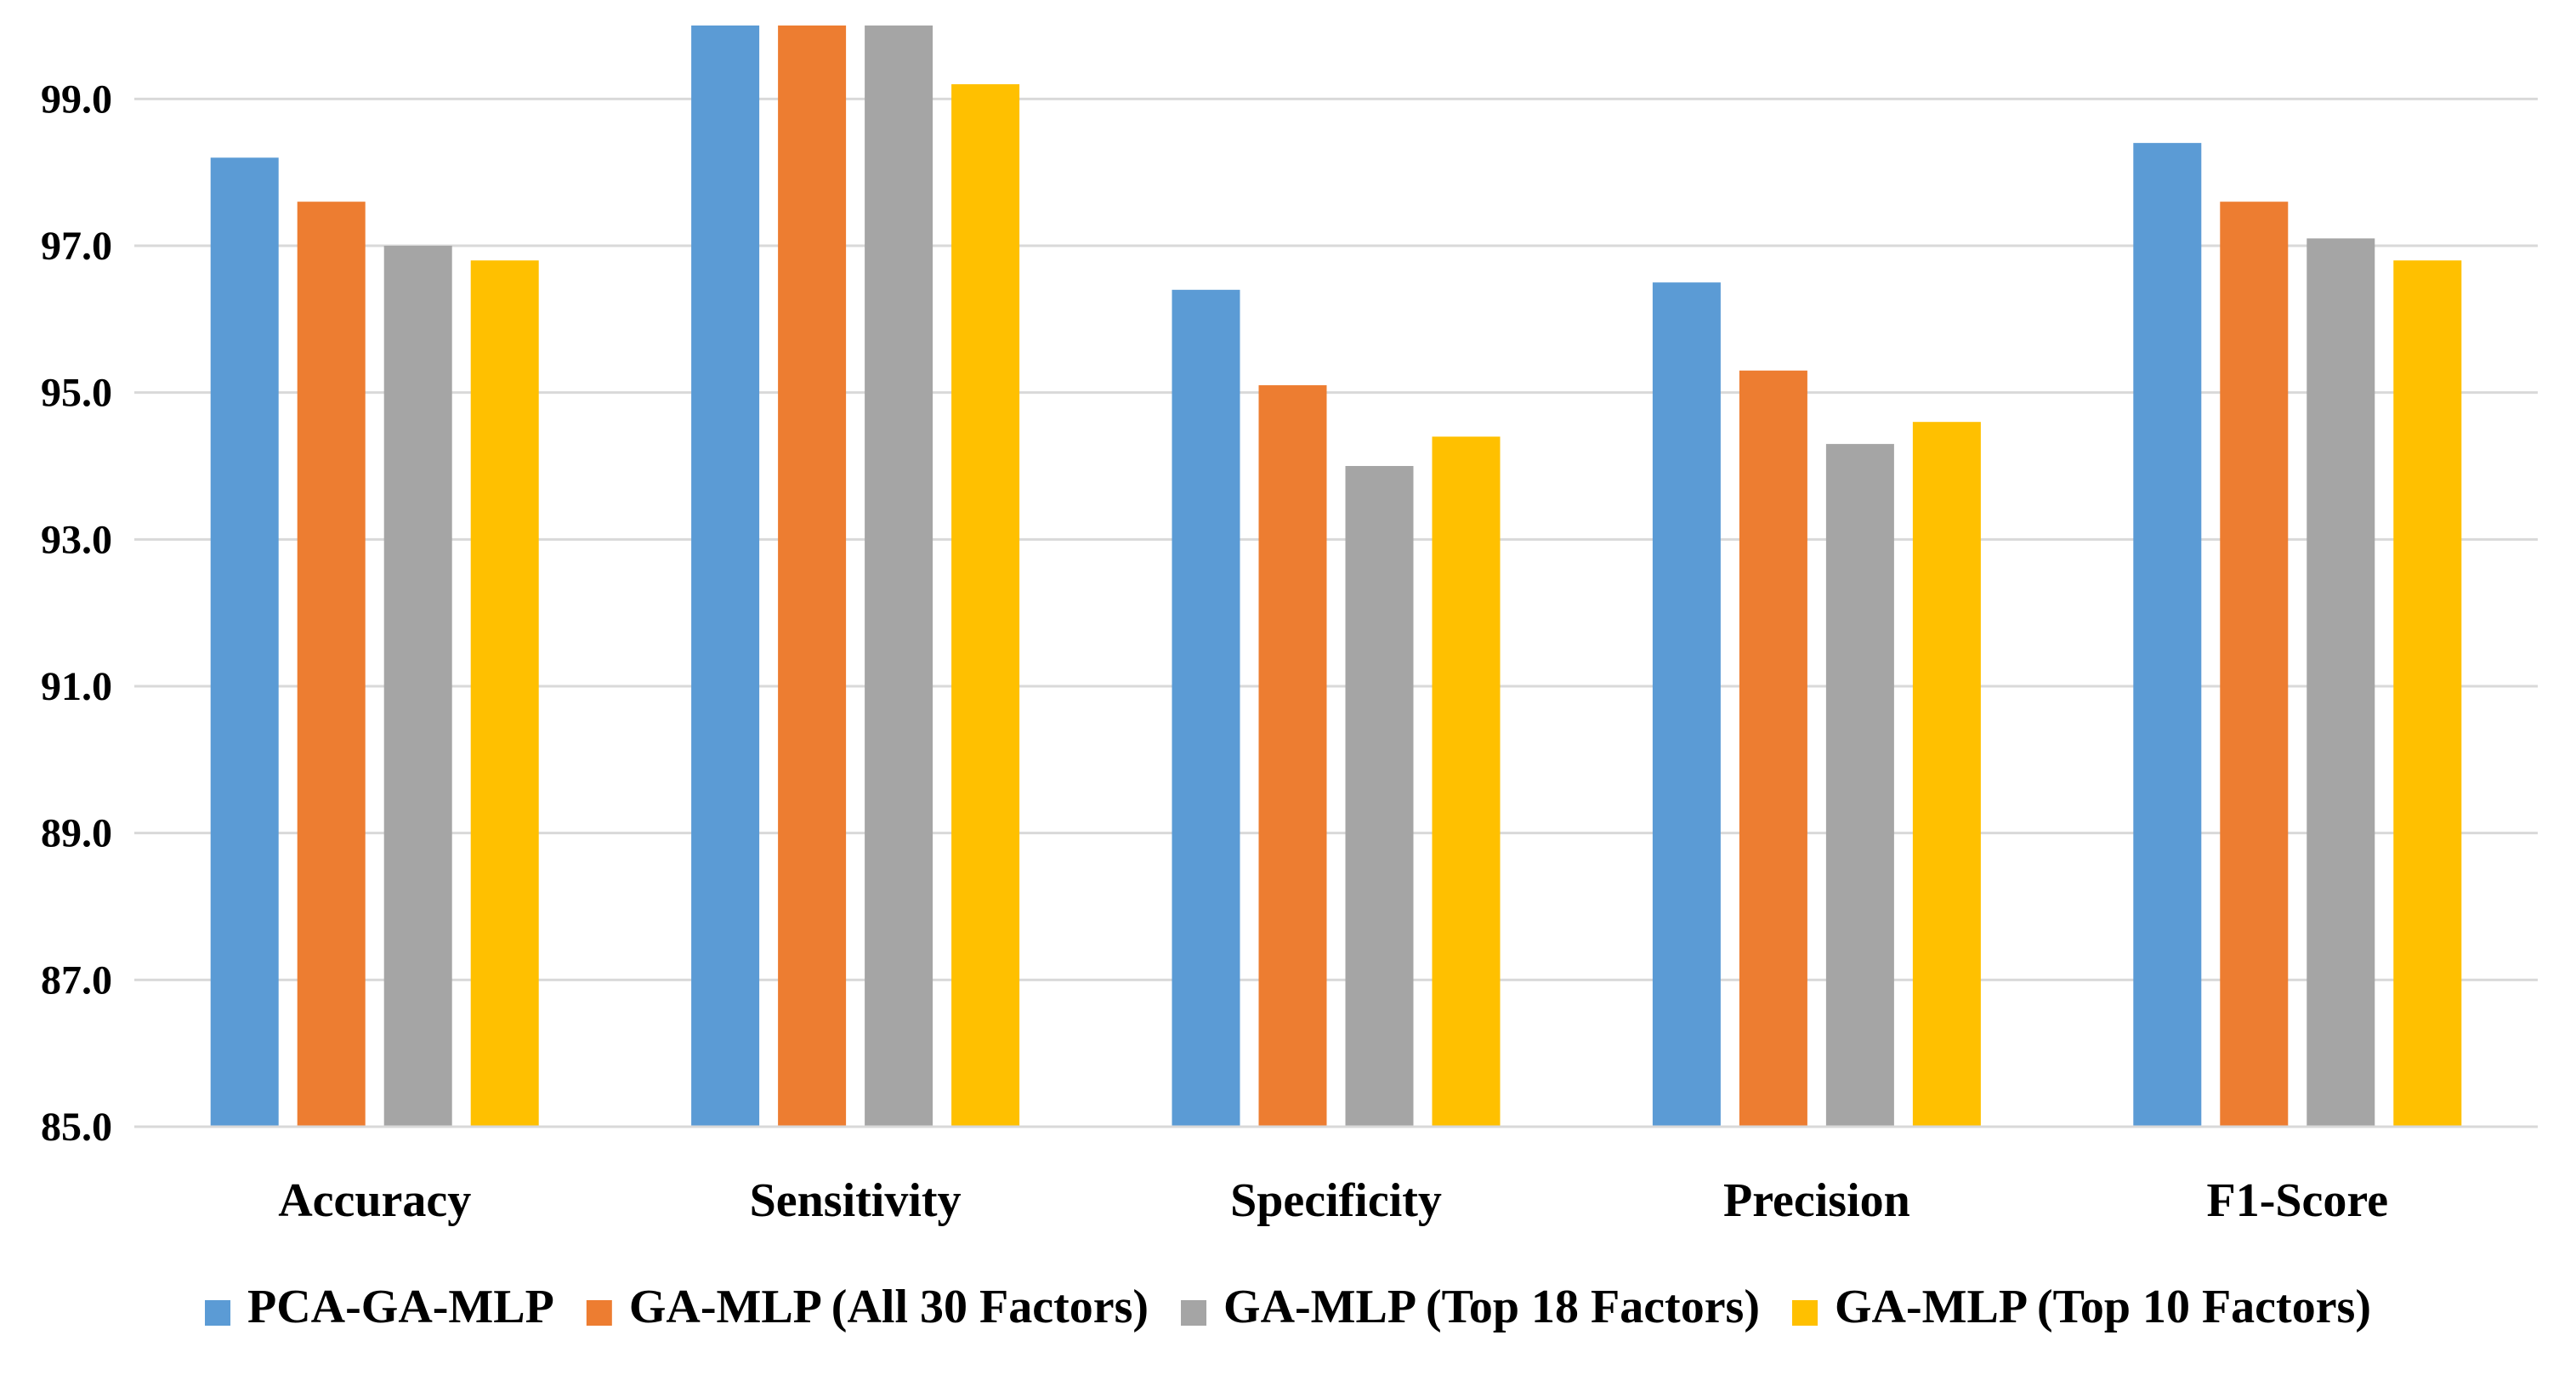  What do you see at coordinates (76, 613) in the screenshot?
I see `y-axis-tick-labels: 85.0 87.0 89.0 91.0 93.0 95.0 97.0 99.0` at bounding box center [76, 613].